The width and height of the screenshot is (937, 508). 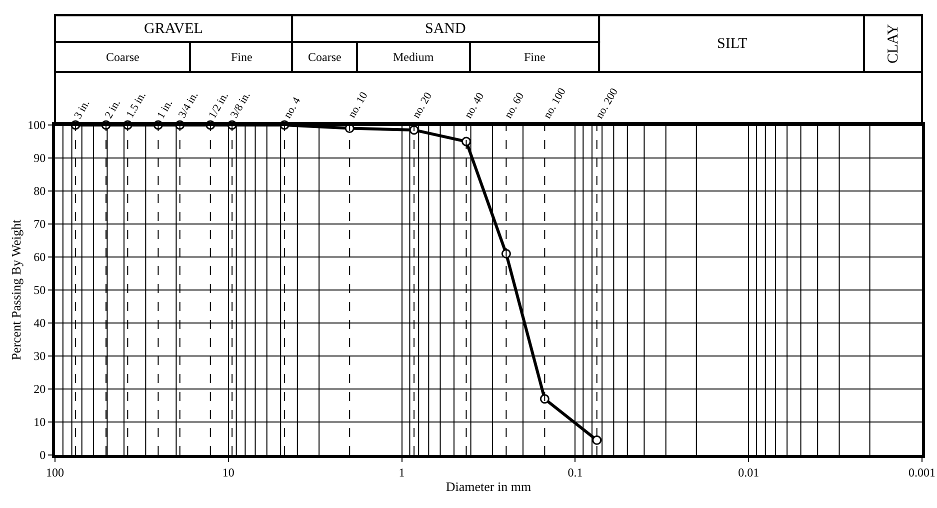 What do you see at coordinates (293, 107) in the screenshot?
I see `ref-line-label: no. 4` at bounding box center [293, 107].